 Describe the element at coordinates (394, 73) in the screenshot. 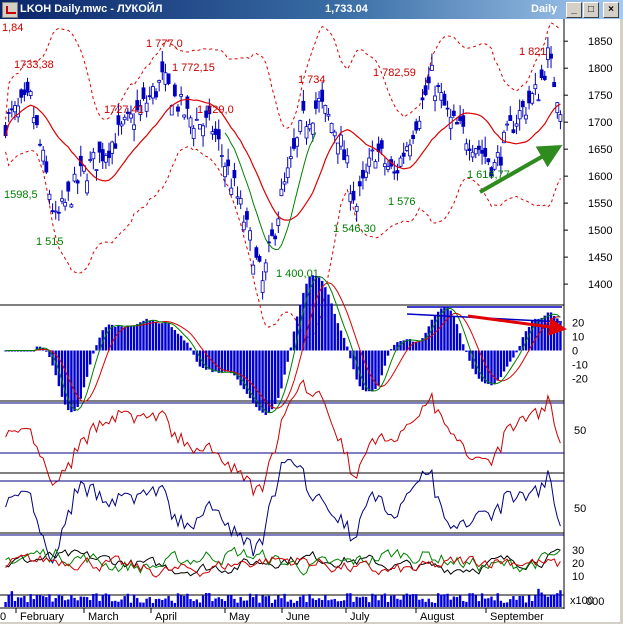

I see `price-annotation: 1 782,59` at that location.